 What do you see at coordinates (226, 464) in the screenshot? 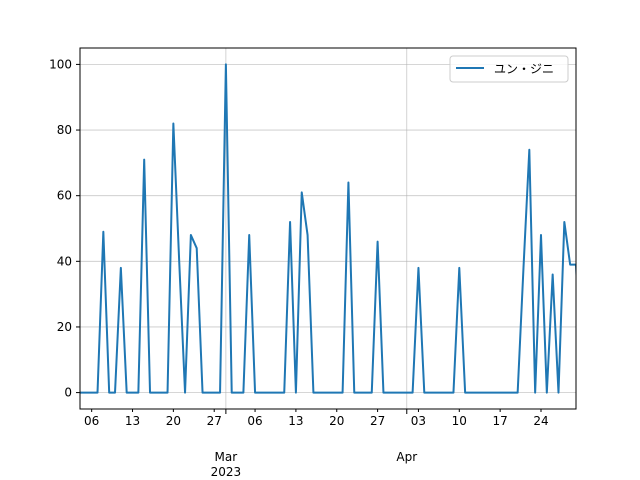
I see `x-major-tick-label: Mar 2023` at bounding box center [226, 464].